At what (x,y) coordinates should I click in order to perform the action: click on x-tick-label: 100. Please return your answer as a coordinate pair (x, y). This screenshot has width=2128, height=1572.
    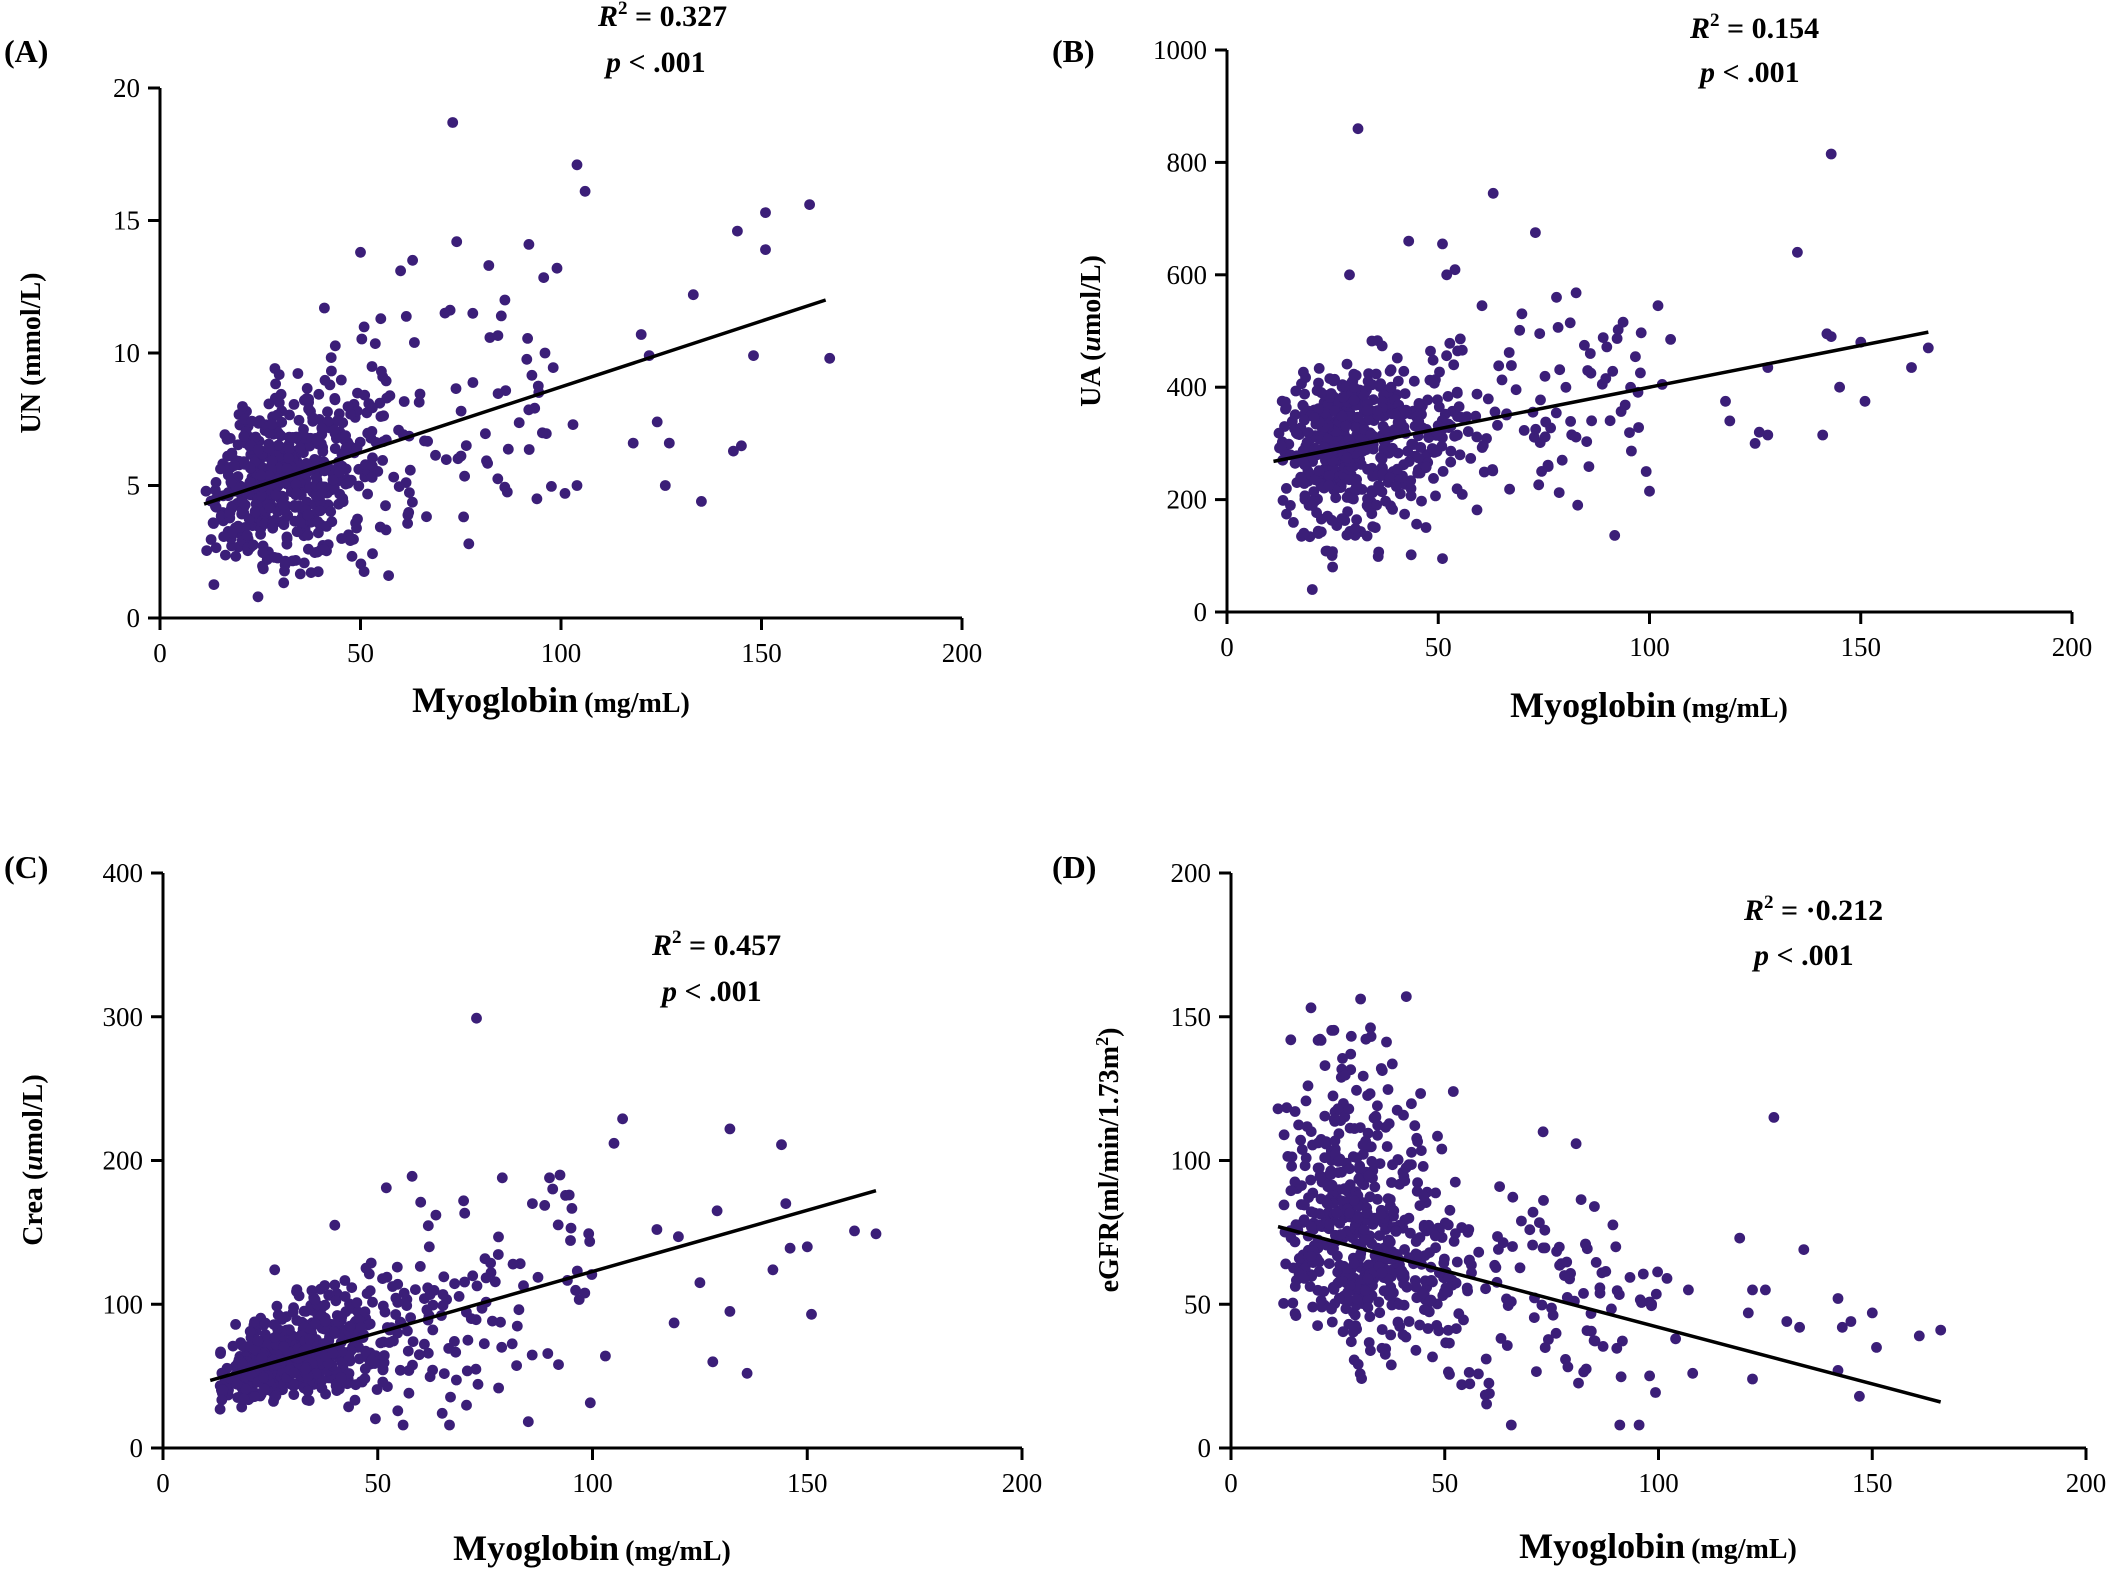
    Looking at the image, I should click on (1649, 647).